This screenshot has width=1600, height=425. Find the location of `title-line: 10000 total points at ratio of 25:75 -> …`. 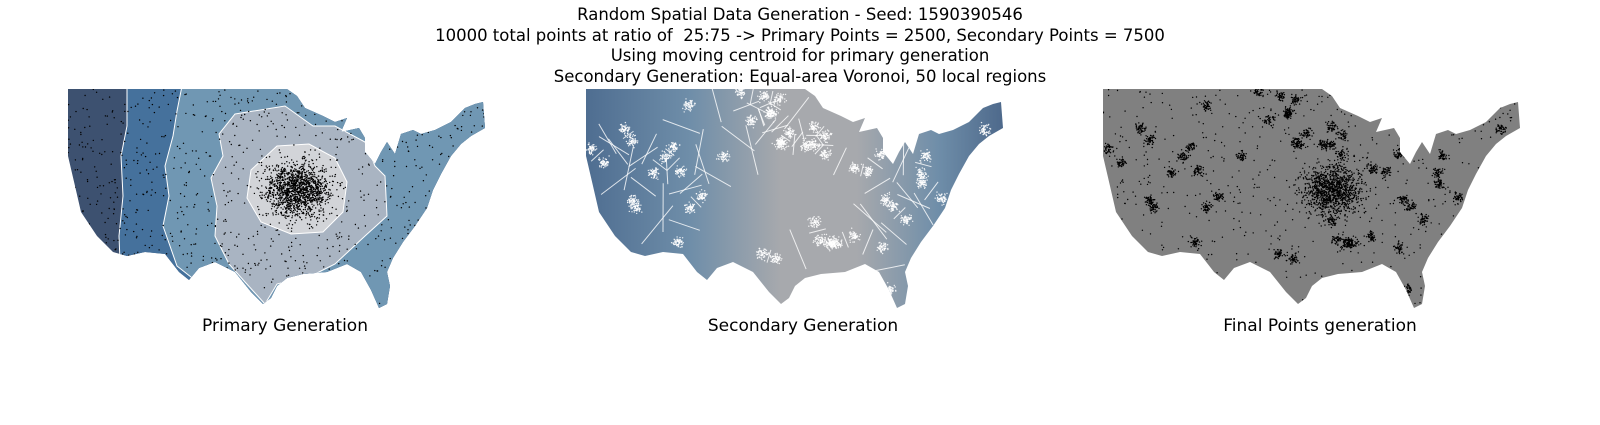

title-line: 10000 total points at ratio of 25:75 -> … is located at coordinates (800, 35).